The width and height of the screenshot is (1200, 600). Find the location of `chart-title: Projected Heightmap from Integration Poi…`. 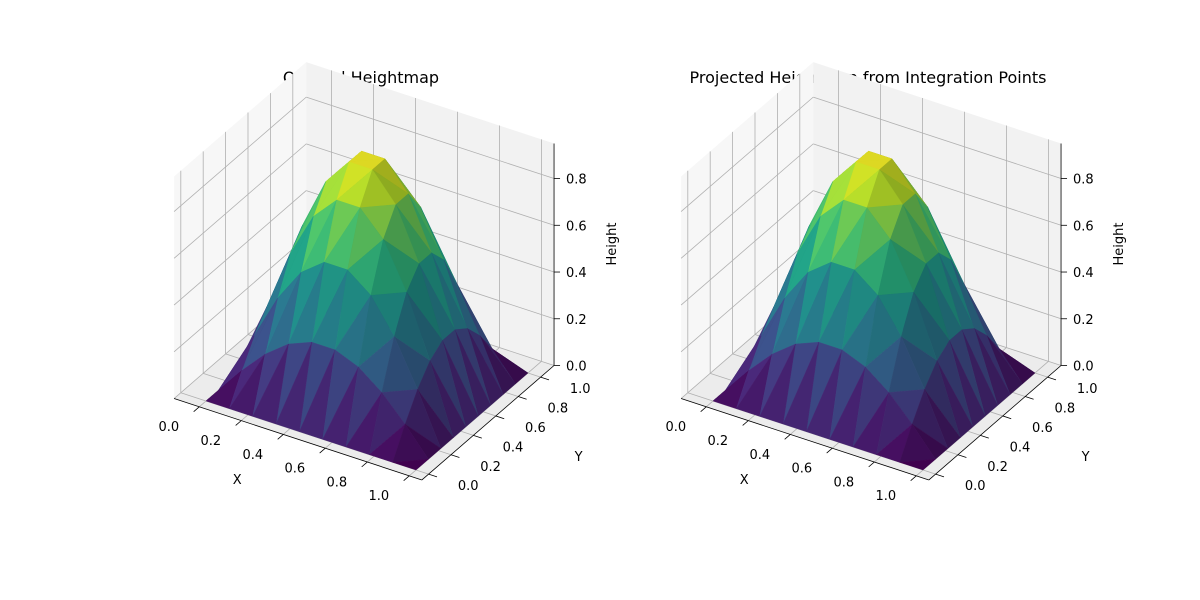

chart-title: Projected Heightmap from Integration Poi… is located at coordinates (868, 77).